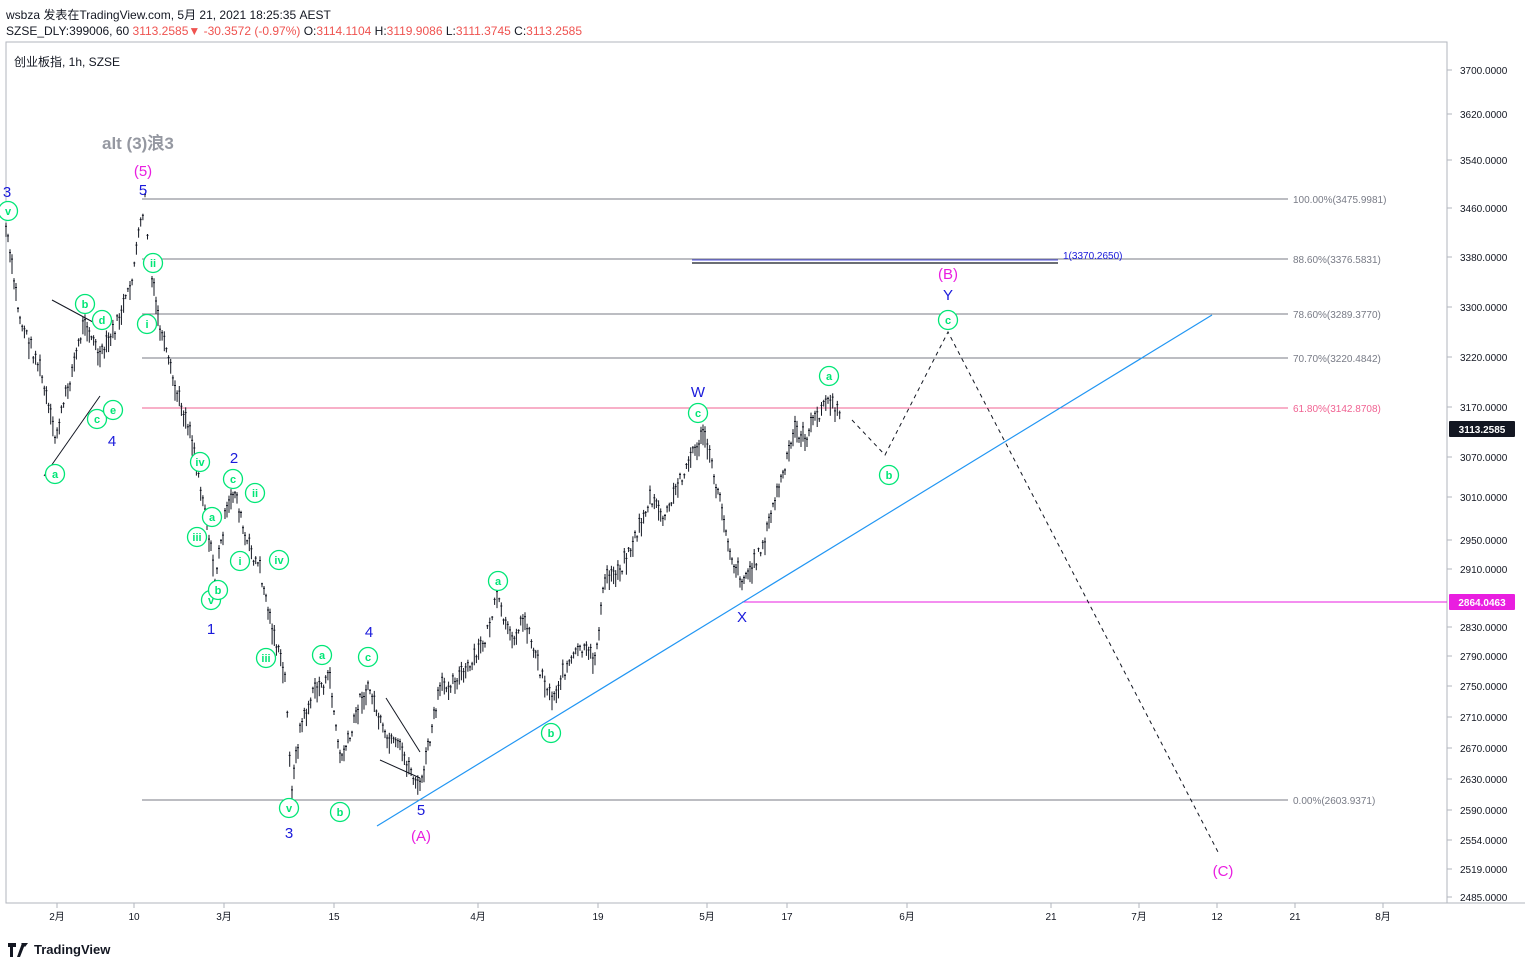  Describe the element at coordinates (1484, 780) in the screenshot. I see `price-tick-label: 2630.0000` at that location.